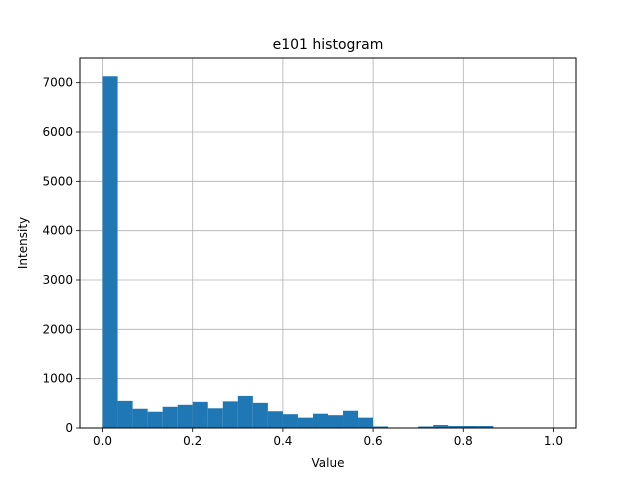 This screenshot has width=640, height=480. What do you see at coordinates (282, 441) in the screenshot?
I see `x-tick-label: 0.4` at bounding box center [282, 441].